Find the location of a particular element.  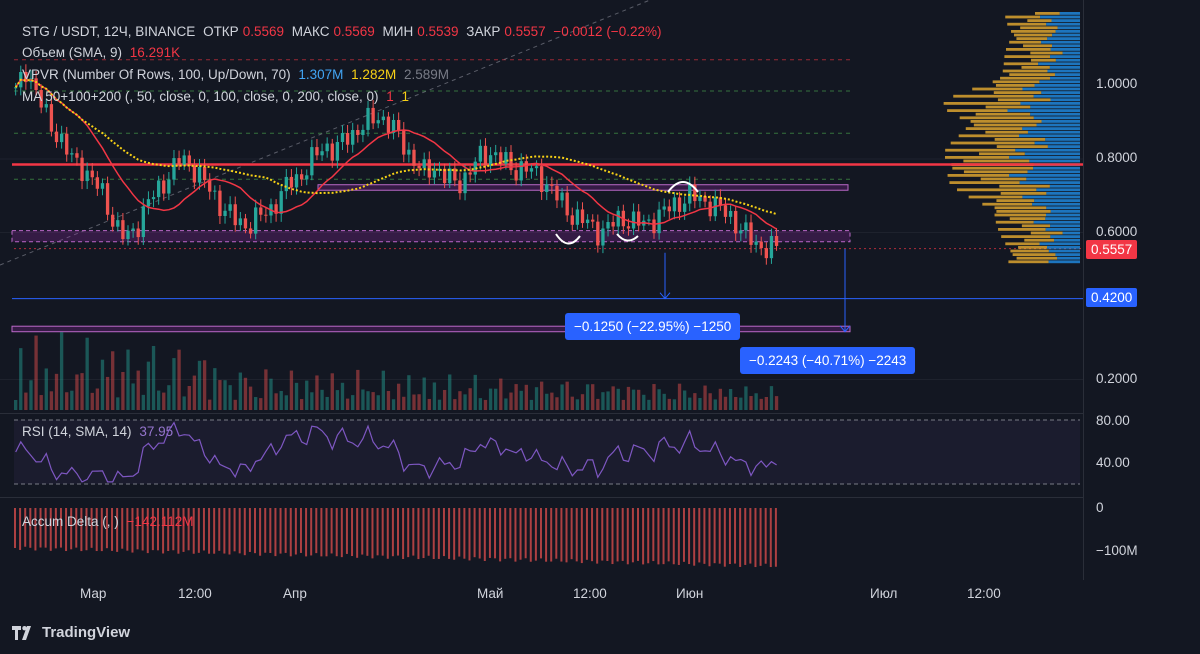

measure-label-first: −0.1250 (−22.95%) −1250 is located at coordinates (653, 326).